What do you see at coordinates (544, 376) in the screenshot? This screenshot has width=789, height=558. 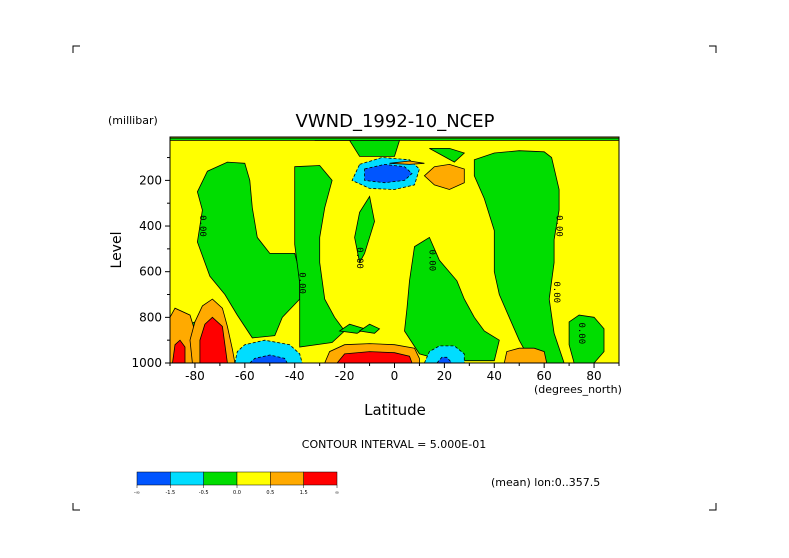 I see `x-tick-label: 60` at bounding box center [544, 376].